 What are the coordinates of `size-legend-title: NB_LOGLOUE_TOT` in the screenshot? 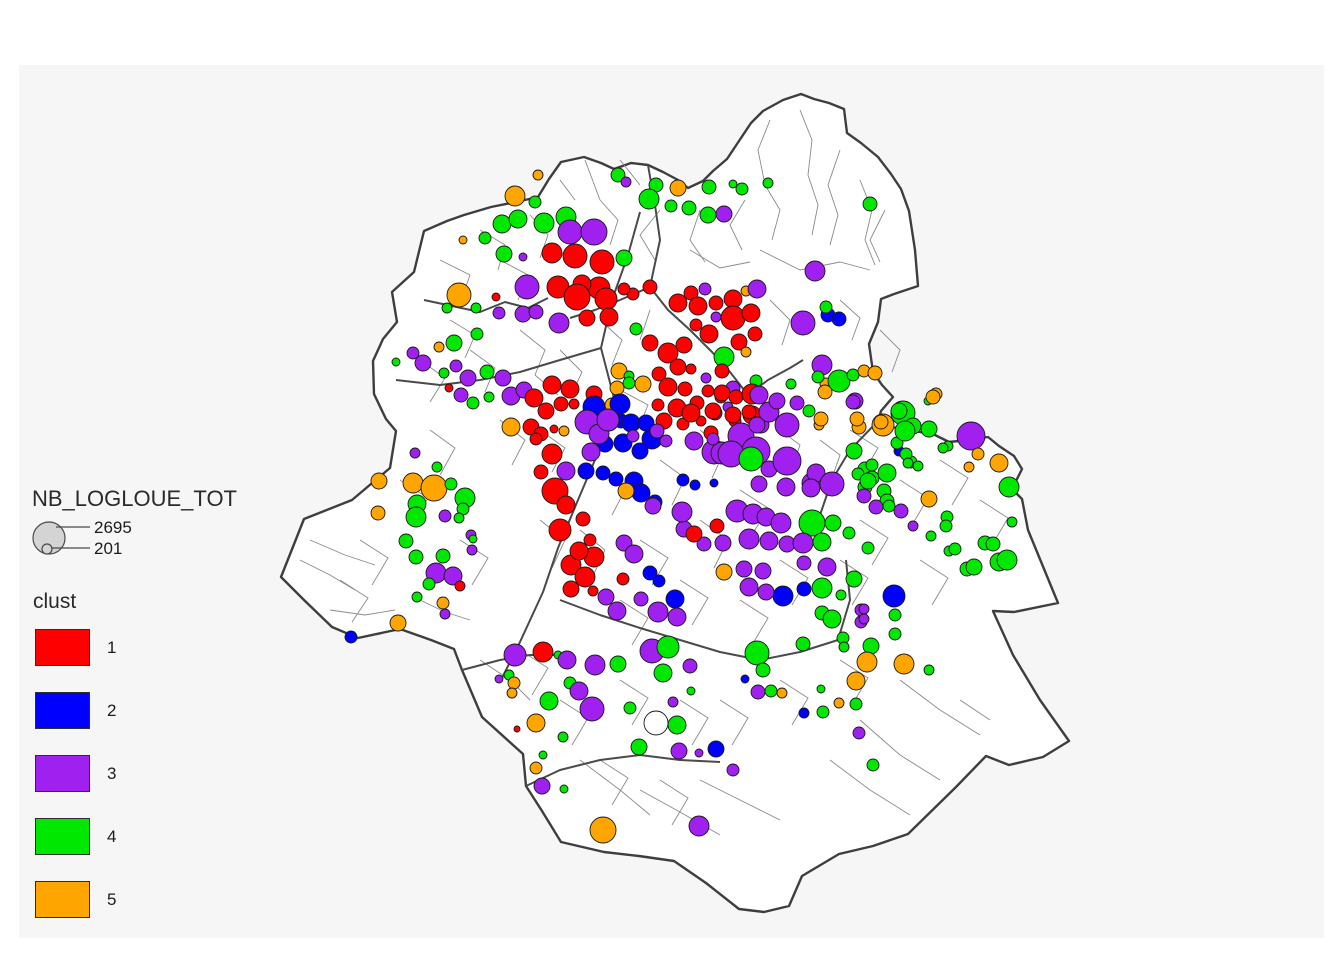 It's located at (134, 498).